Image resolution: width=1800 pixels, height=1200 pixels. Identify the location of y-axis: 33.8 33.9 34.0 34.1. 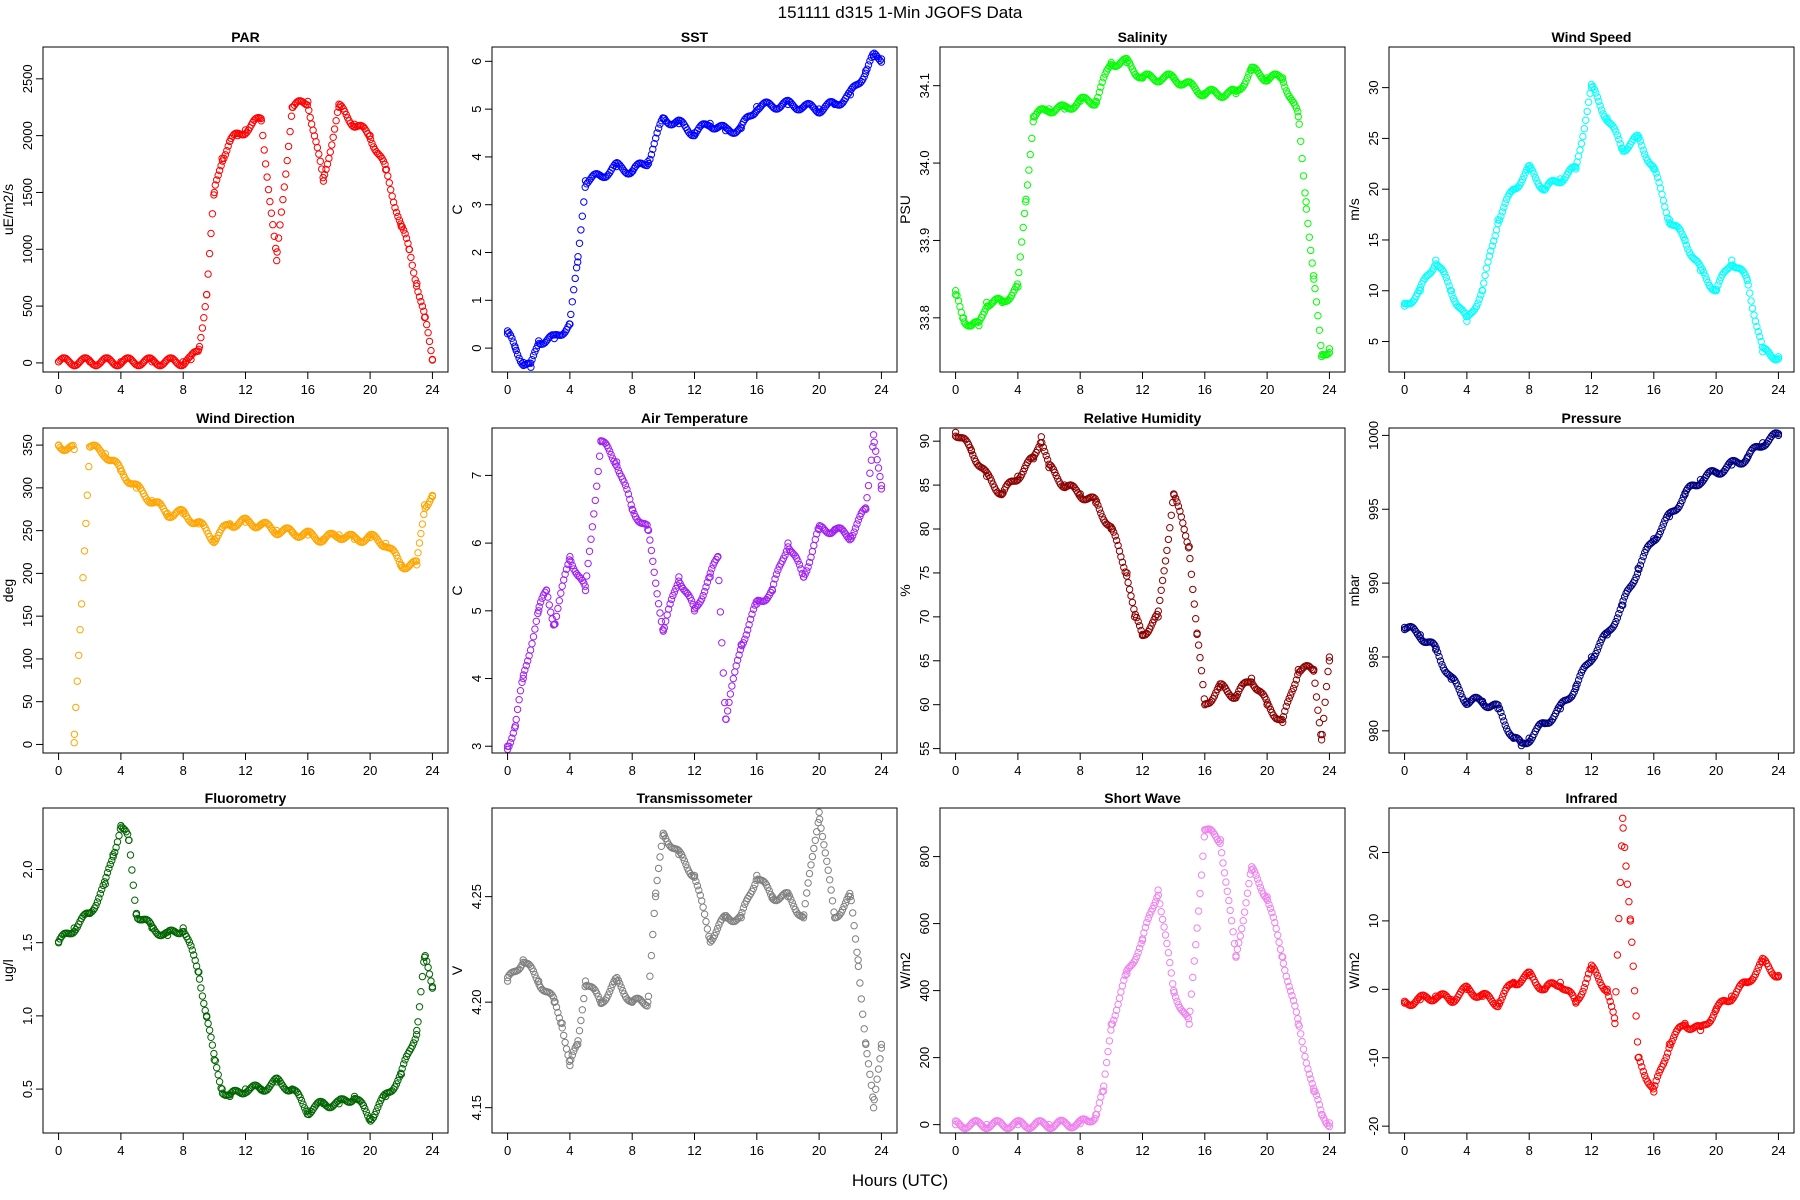
(928, 201).